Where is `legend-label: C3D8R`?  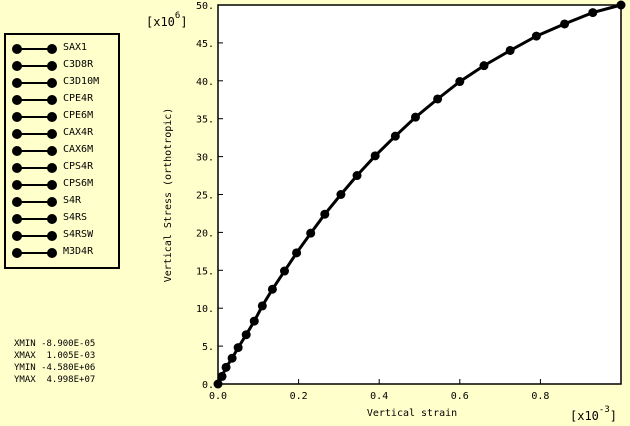
legend-label: C3D8R is located at coordinates (78, 64).